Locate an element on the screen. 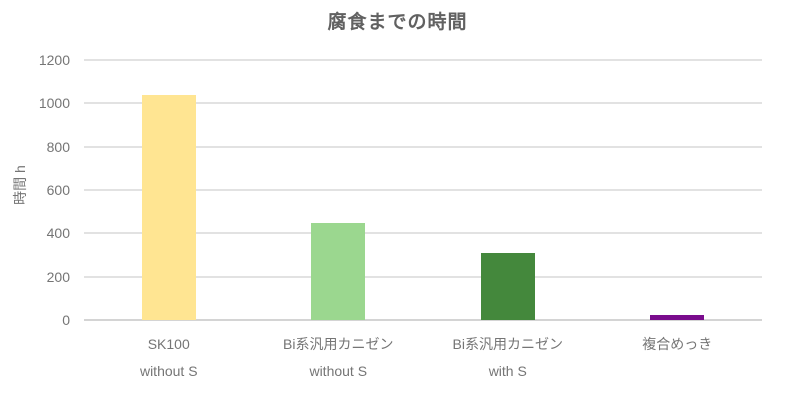 The width and height of the screenshot is (795, 409). x-tick-label: SK100 without S is located at coordinates (169, 358).